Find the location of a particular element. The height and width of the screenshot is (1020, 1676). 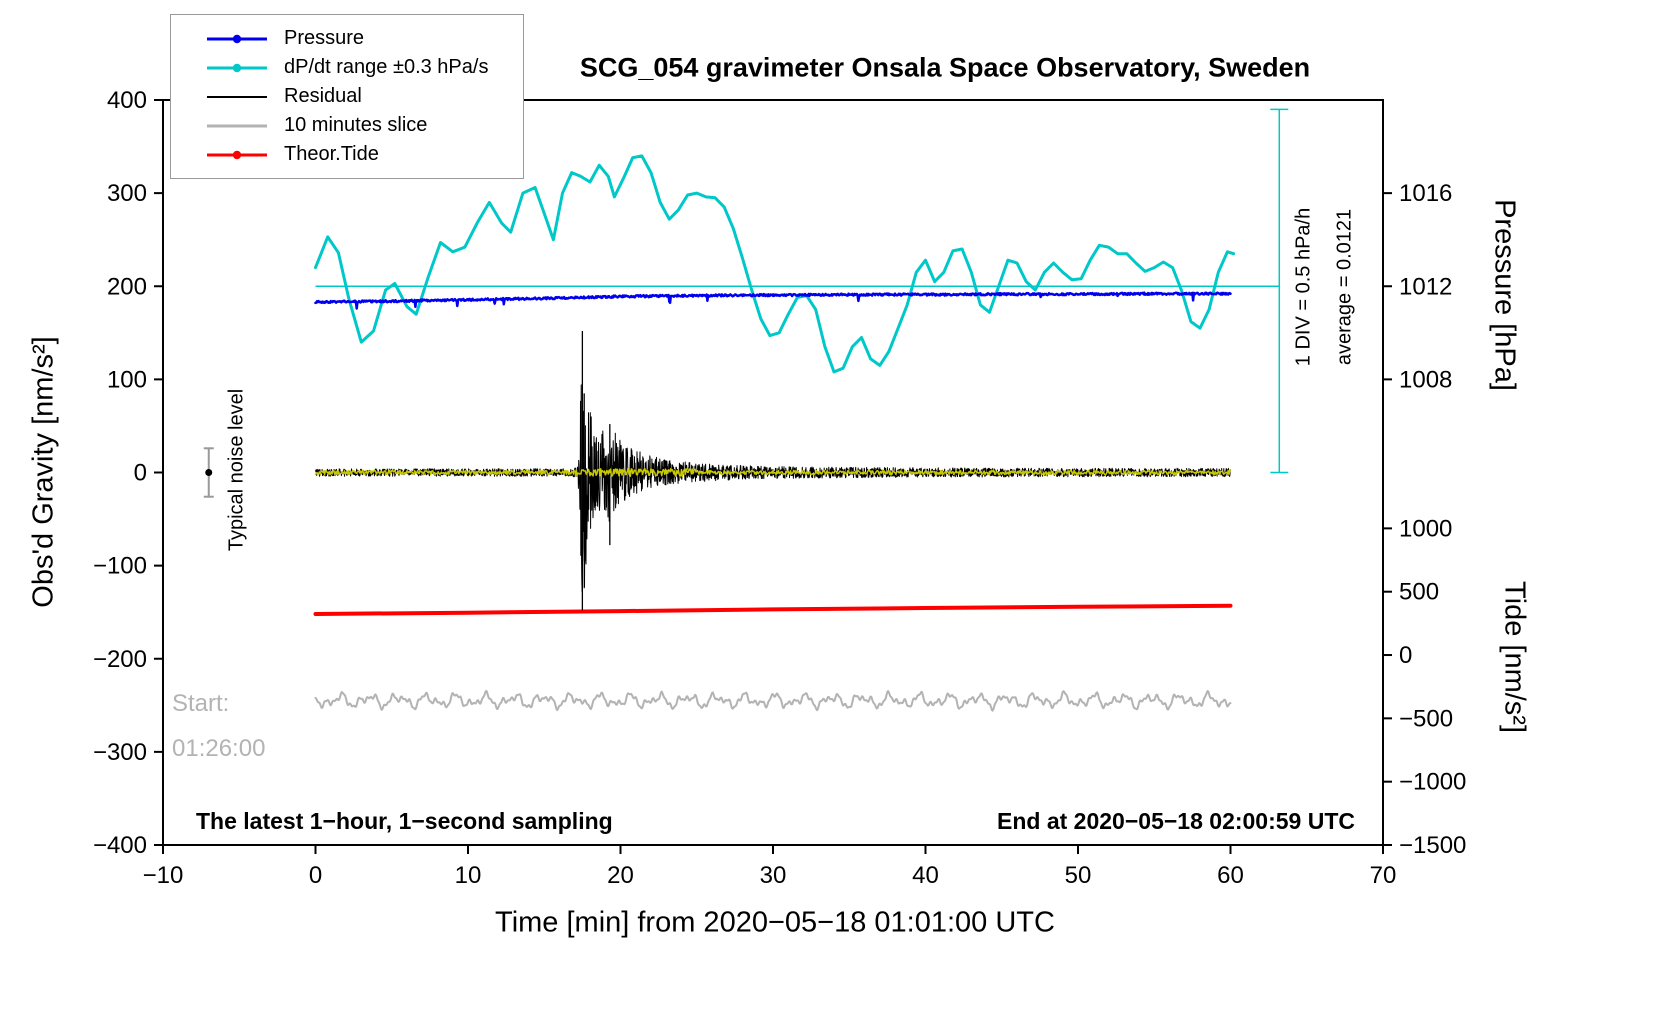

pressure-curve is located at coordinates (773, 300).